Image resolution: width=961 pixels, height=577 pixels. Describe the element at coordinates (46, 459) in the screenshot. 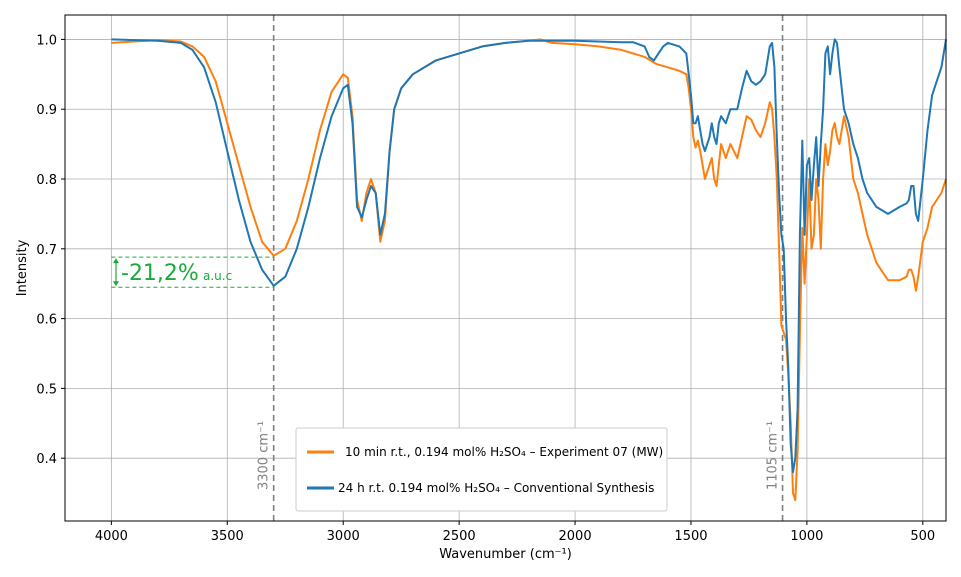

I see `y-tick-label: 0.4` at that location.